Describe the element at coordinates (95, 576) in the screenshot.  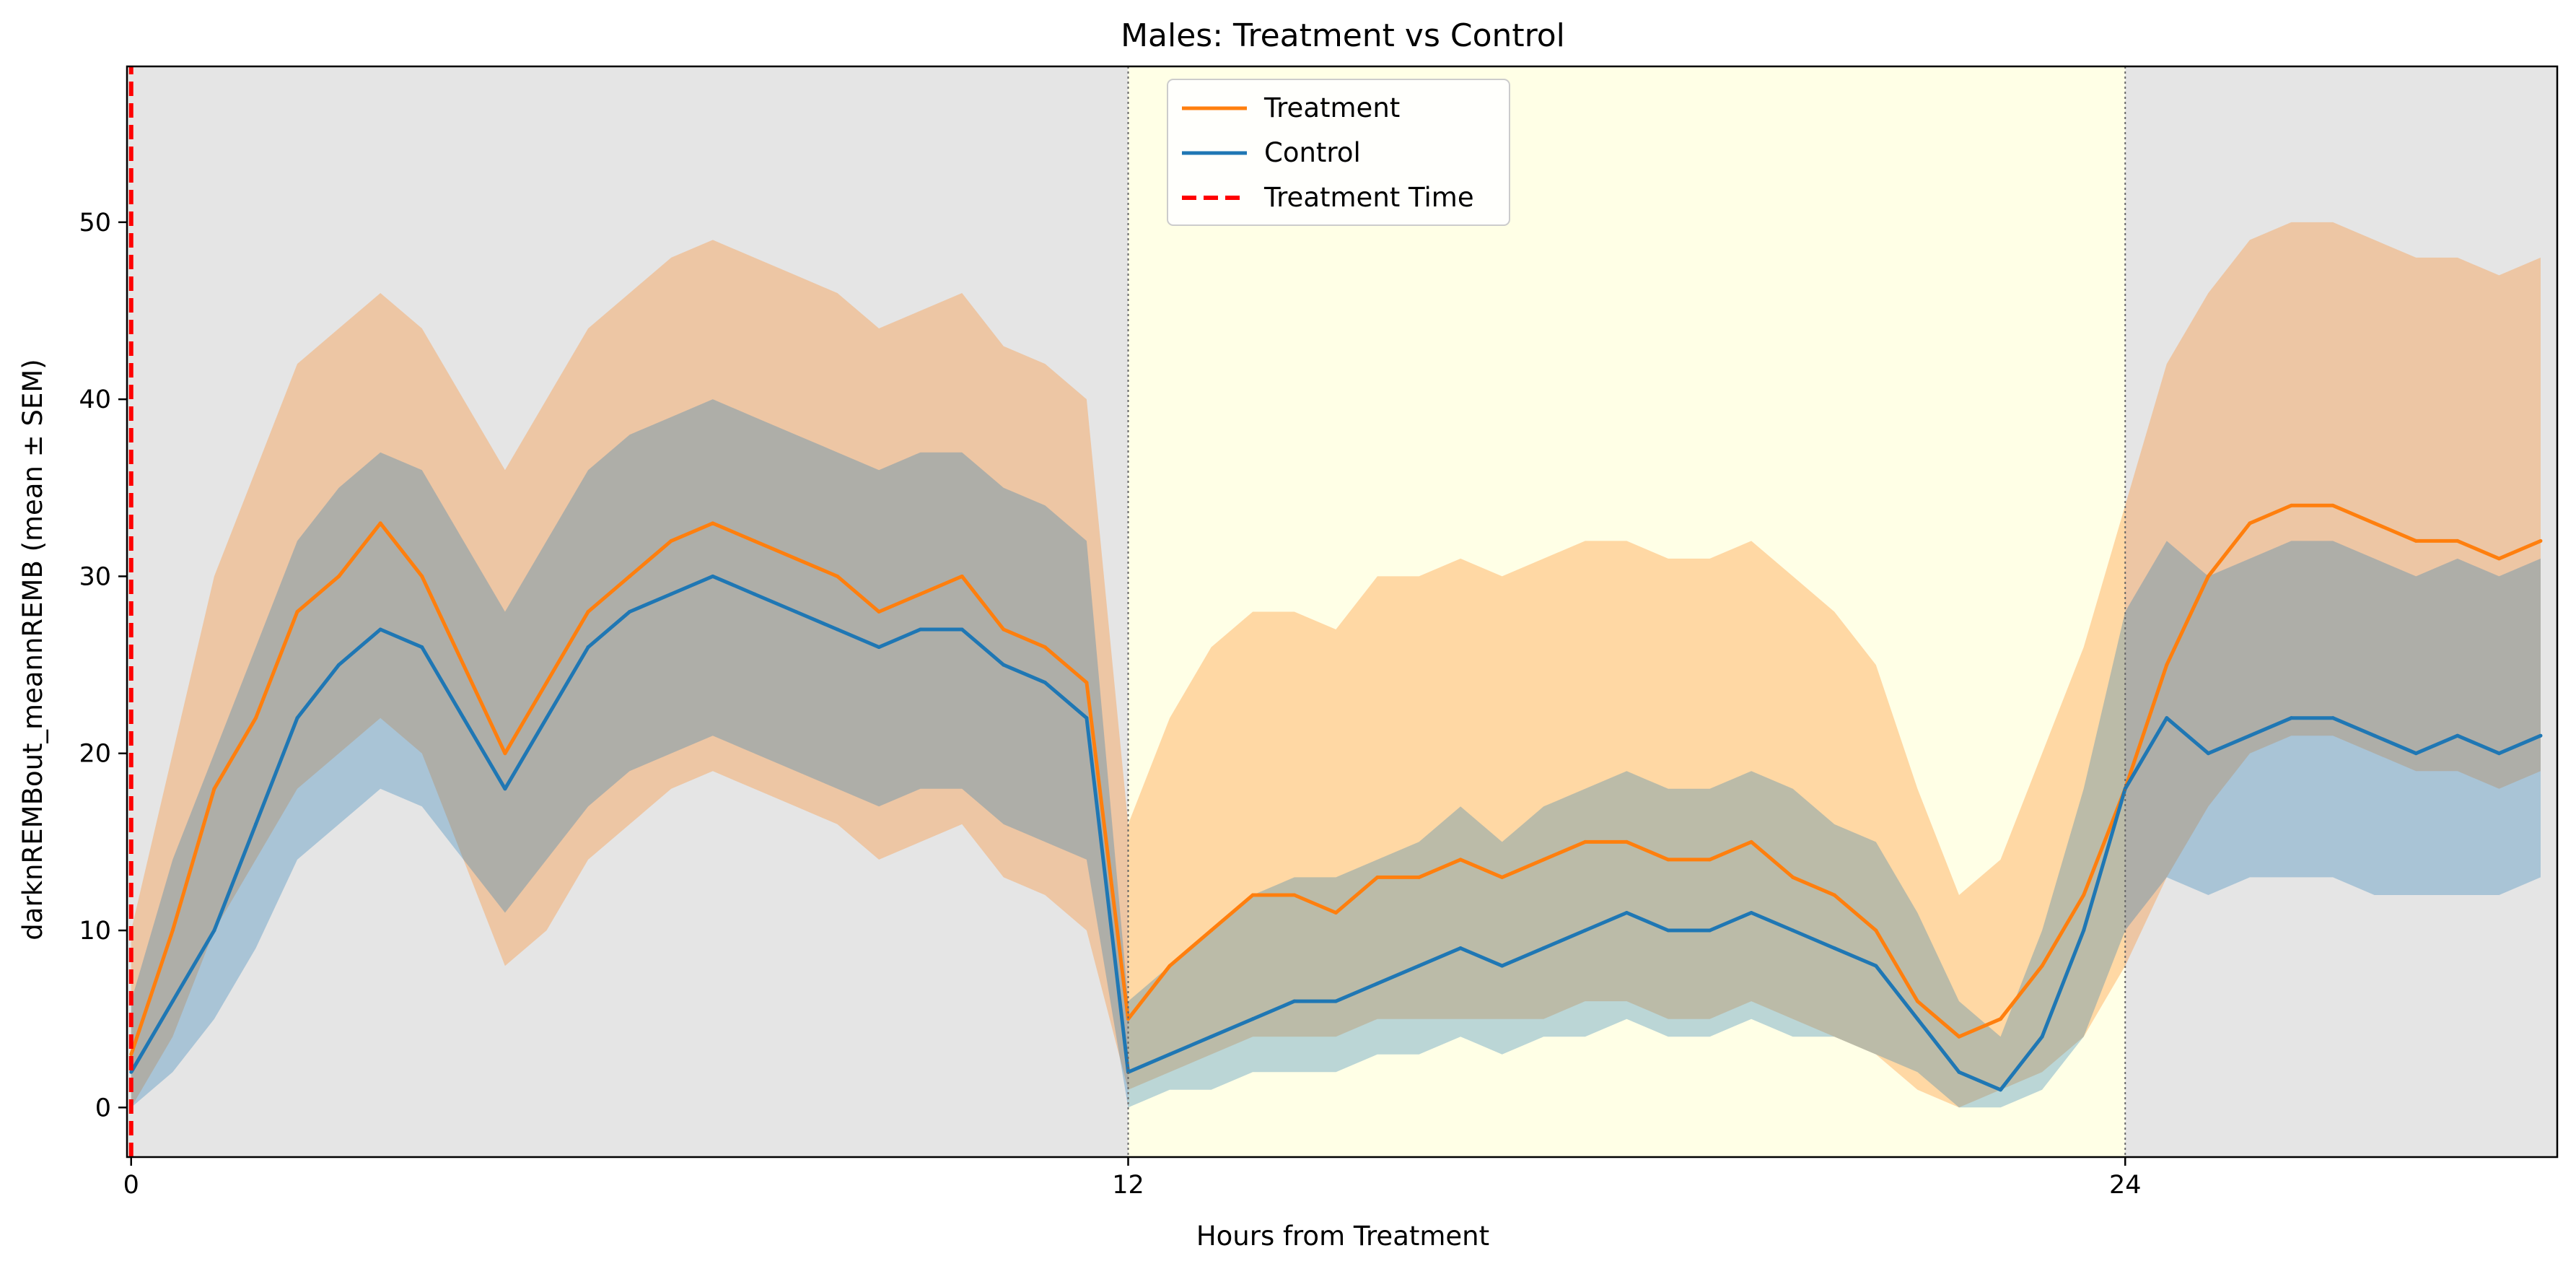
I see `y-tick-label: 30` at that location.